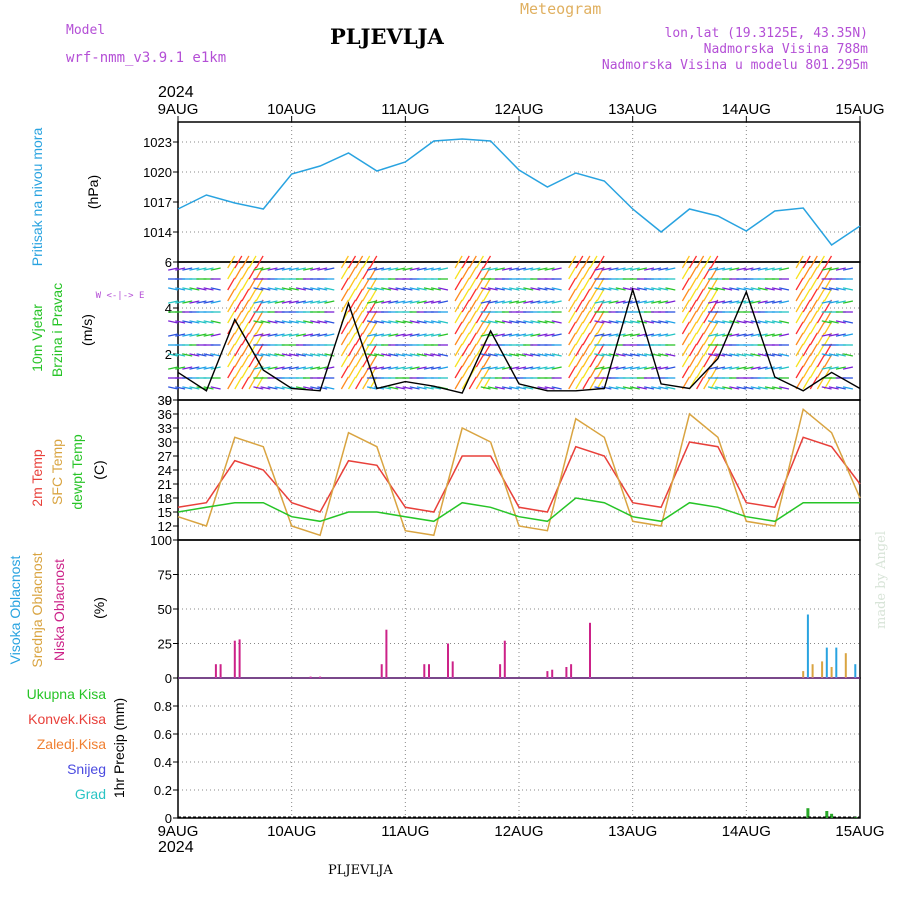 Image resolution: width=900 pixels, height=900 pixels. I want to click on temp-sfc-label: SFC Temp, so click(57, 472).